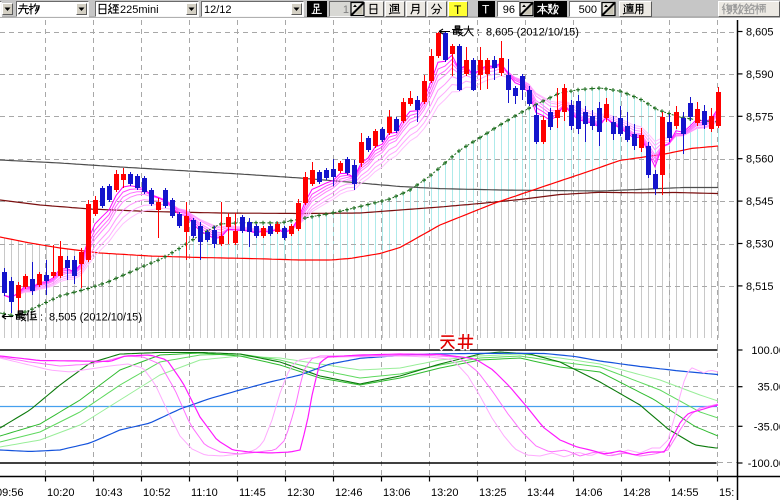 This screenshot has width=780, height=500. Describe the element at coordinates (218, 10) in the screenshot. I see `svg-text: 12/12` at that location.